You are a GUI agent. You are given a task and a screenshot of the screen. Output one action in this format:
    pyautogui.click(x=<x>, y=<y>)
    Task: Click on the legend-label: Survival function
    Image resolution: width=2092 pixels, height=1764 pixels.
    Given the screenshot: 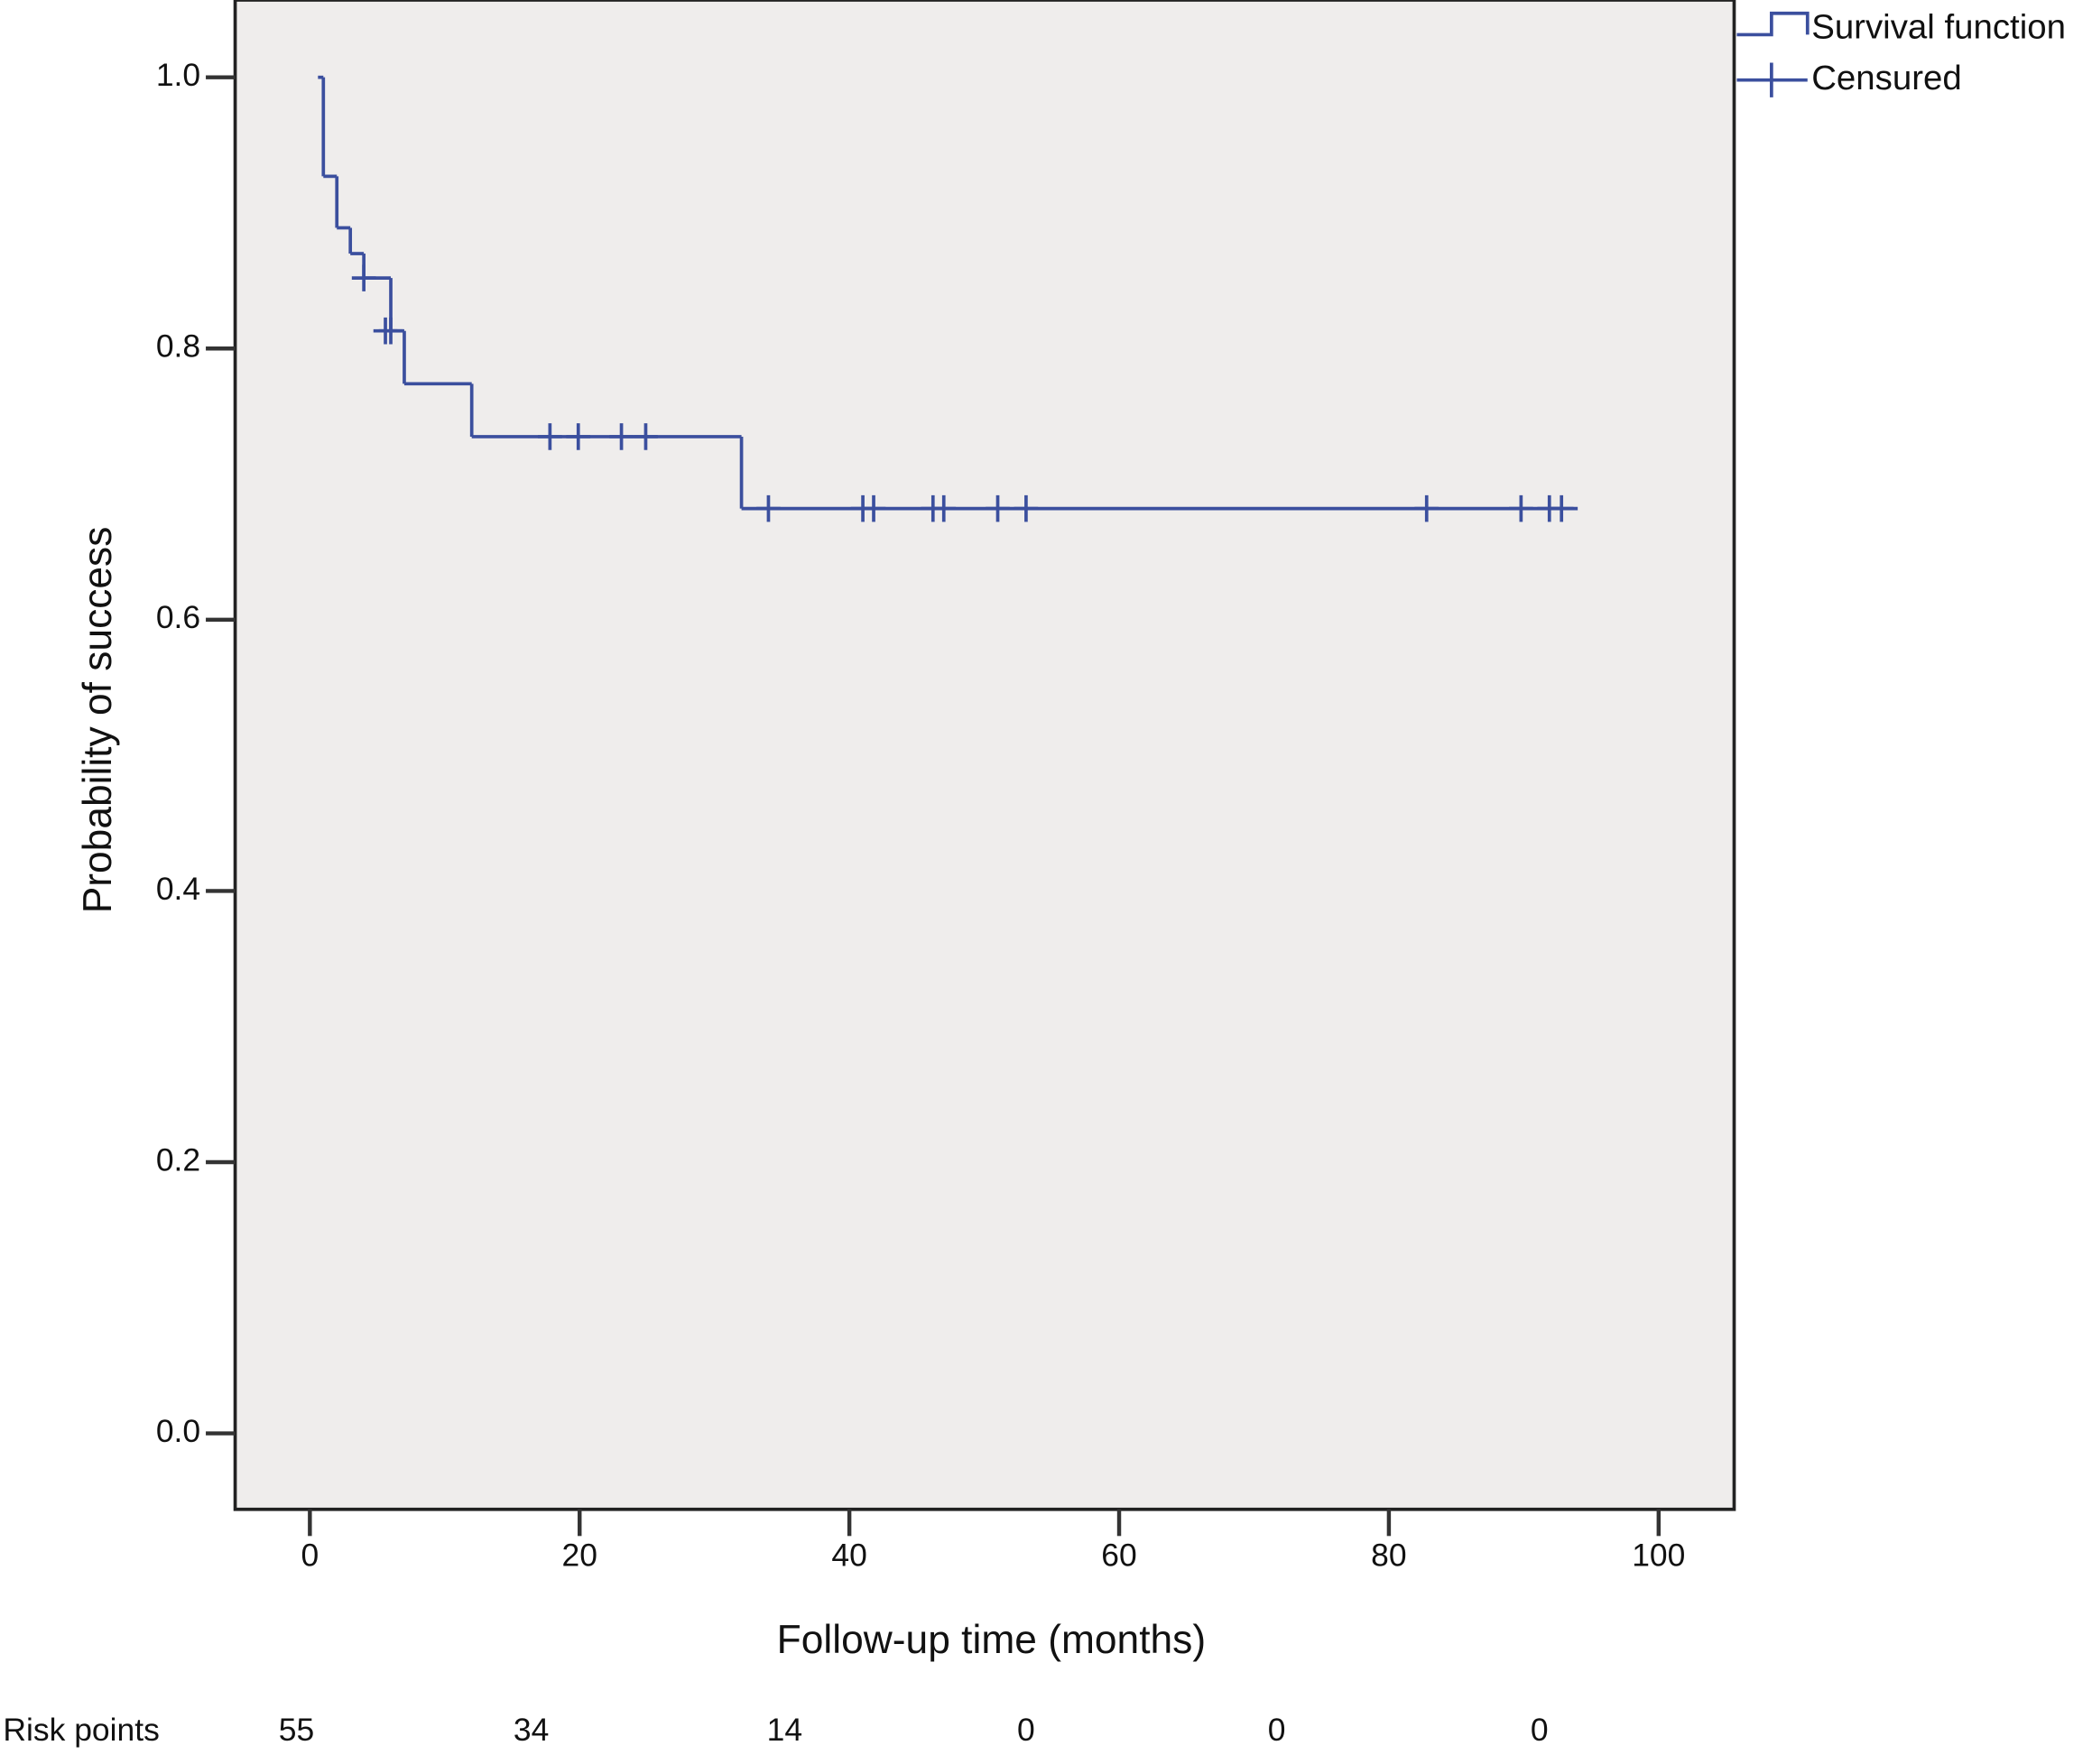 What is the action you would take?
    pyautogui.click(x=1938, y=28)
    